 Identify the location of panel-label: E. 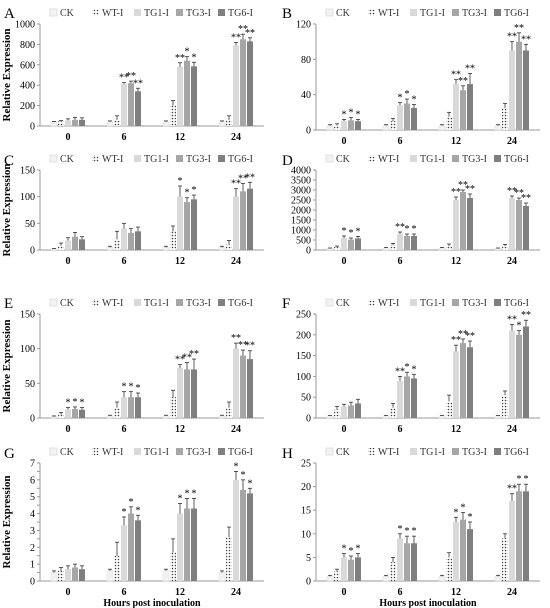
(8, 304).